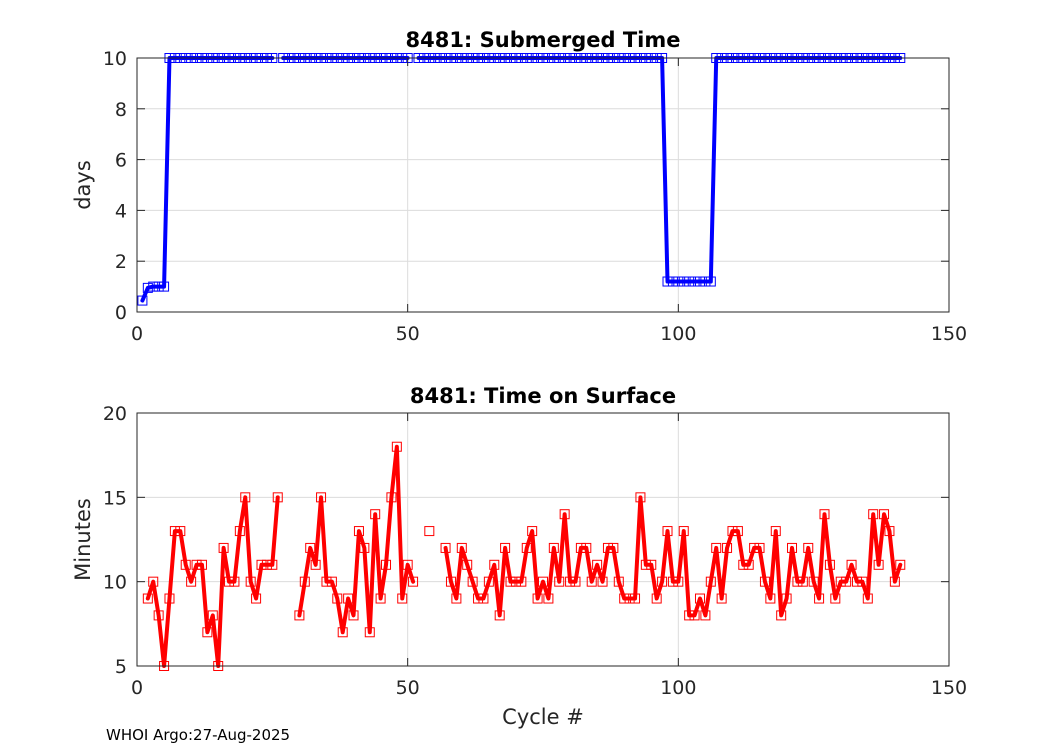  What do you see at coordinates (137, 334) in the screenshot?
I see `submerged-time-x-tick-label: 0` at bounding box center [137, 334].